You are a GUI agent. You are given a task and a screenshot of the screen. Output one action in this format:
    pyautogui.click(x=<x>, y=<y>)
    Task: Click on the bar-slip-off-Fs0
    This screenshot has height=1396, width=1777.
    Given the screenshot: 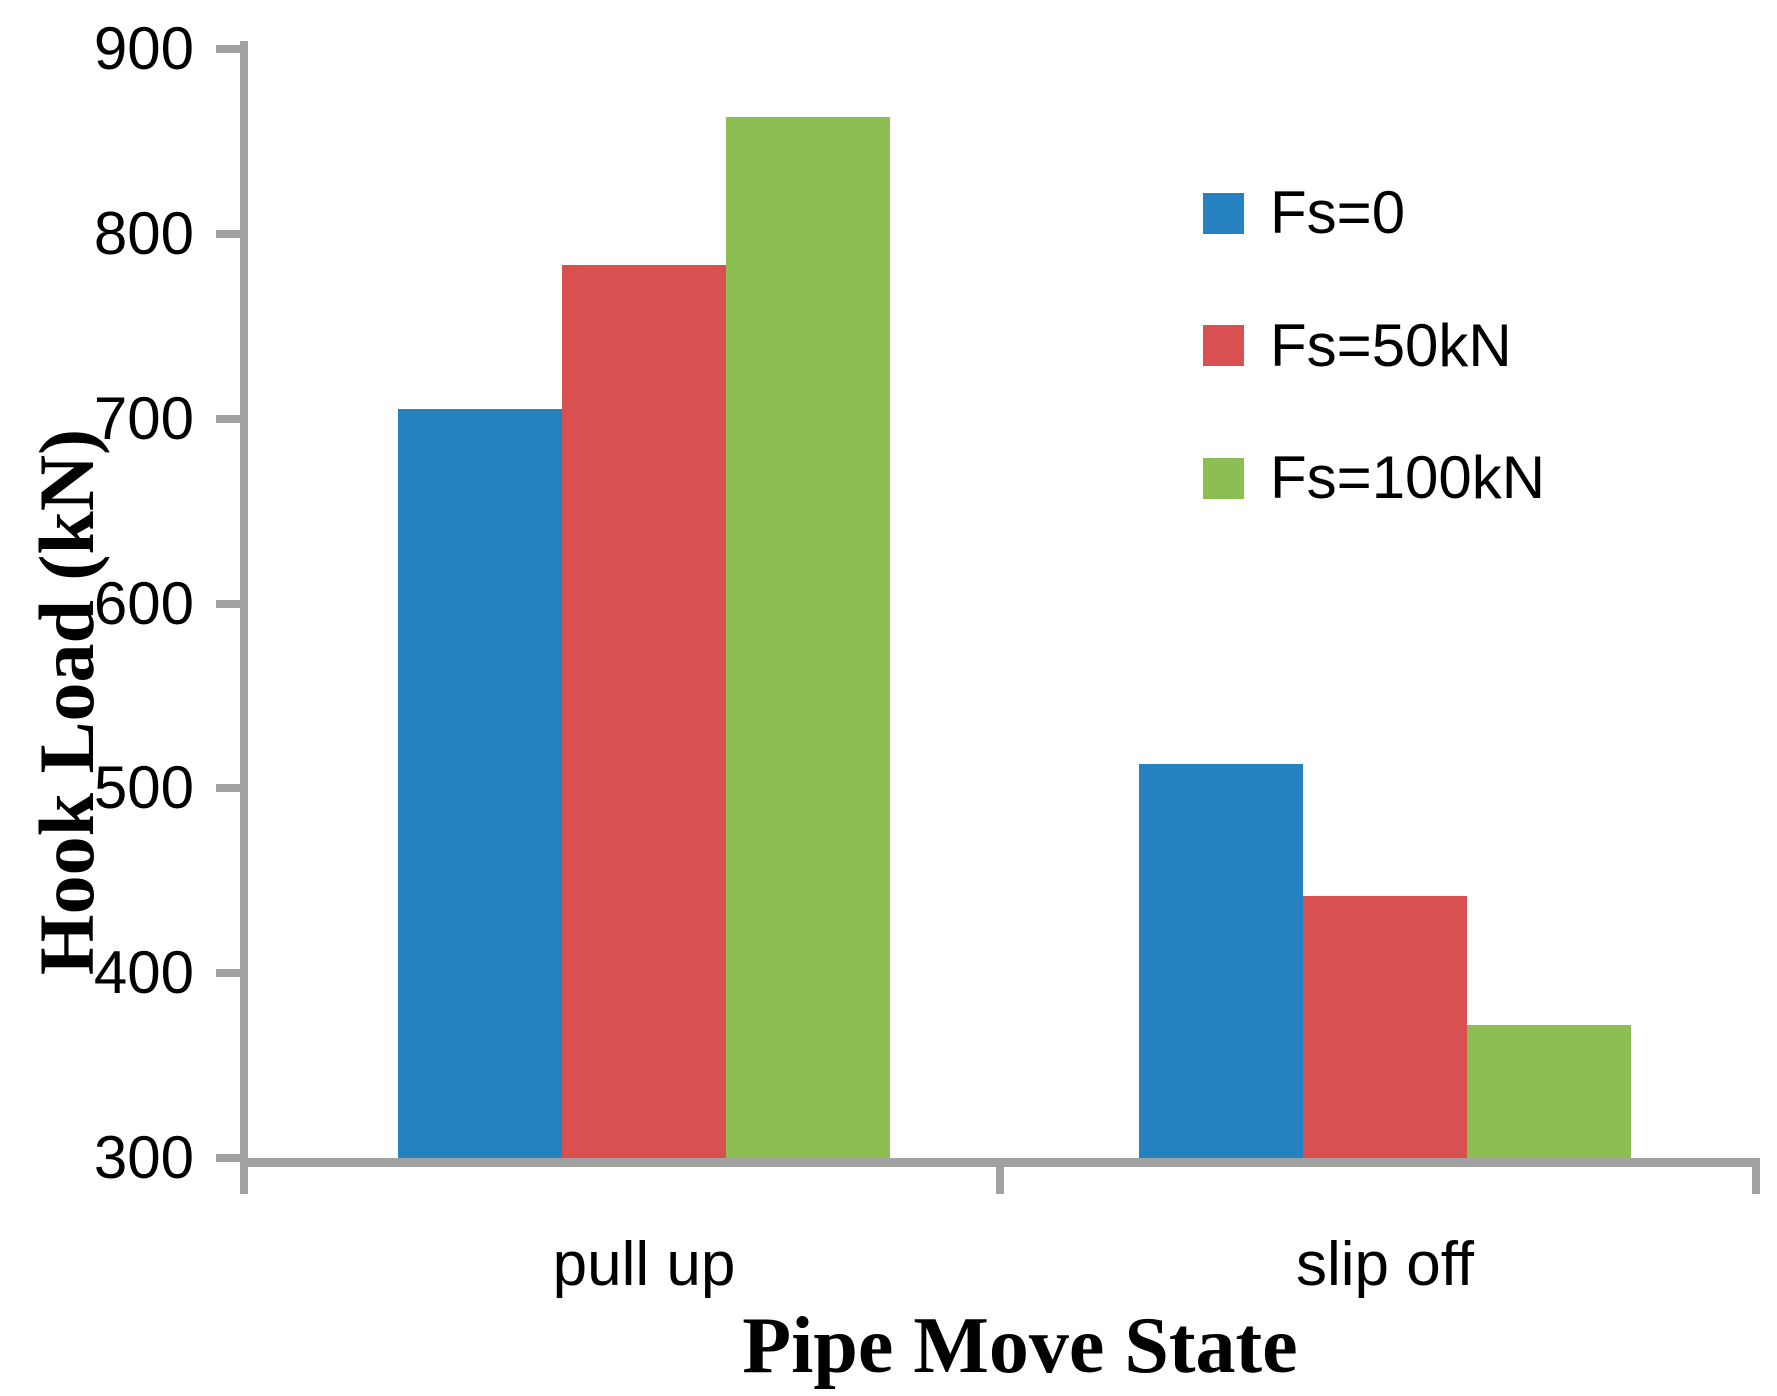 What is the action you would take?
    pyautogui.click(x=1221, y=961)
    